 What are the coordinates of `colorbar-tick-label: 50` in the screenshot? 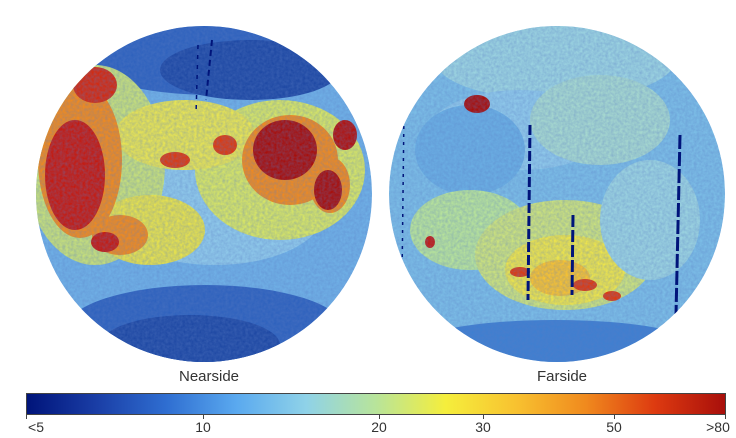 It's located at (614, 427).